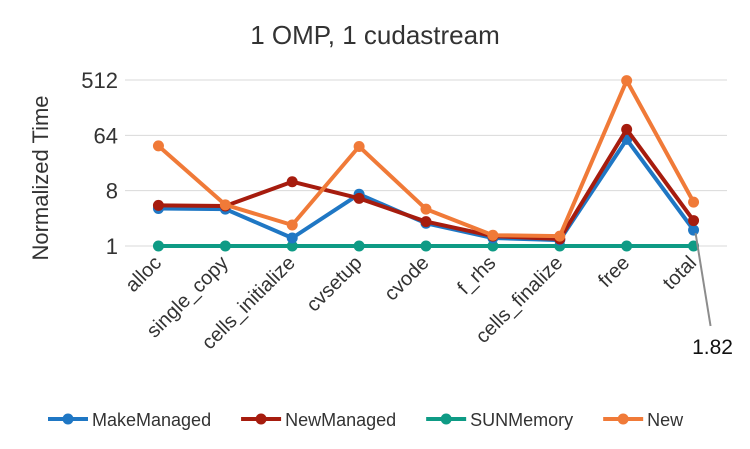  I want to click on annotation-leader-line, so click(703, 279).